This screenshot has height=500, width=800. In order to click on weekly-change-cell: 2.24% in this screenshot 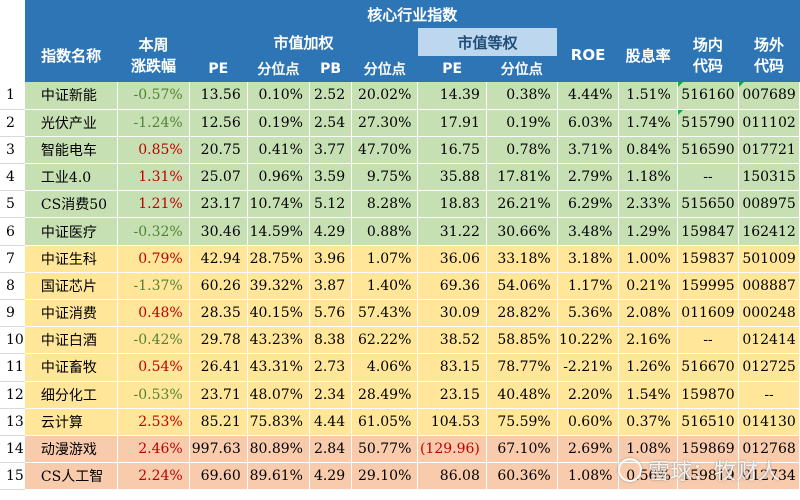, I will do `click(153, 476)`.